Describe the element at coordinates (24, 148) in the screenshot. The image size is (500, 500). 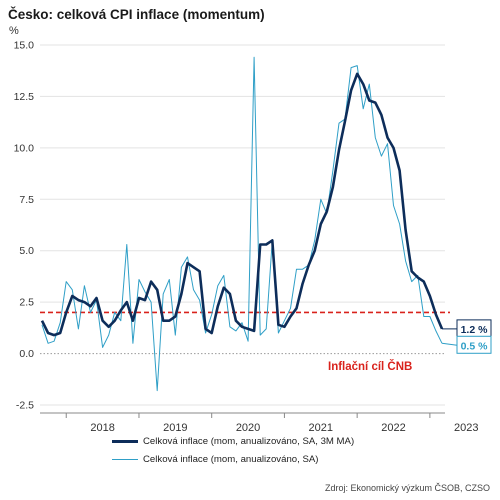
I see `y-tick-label: 10.0` at that location.